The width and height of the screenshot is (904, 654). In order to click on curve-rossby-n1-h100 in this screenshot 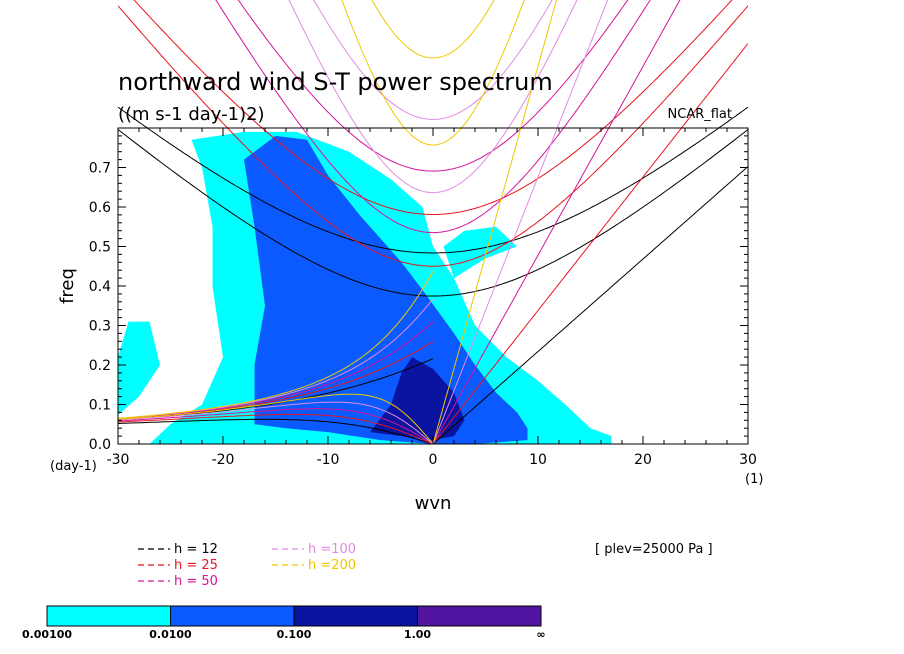, I will do `click(276, 422)`.